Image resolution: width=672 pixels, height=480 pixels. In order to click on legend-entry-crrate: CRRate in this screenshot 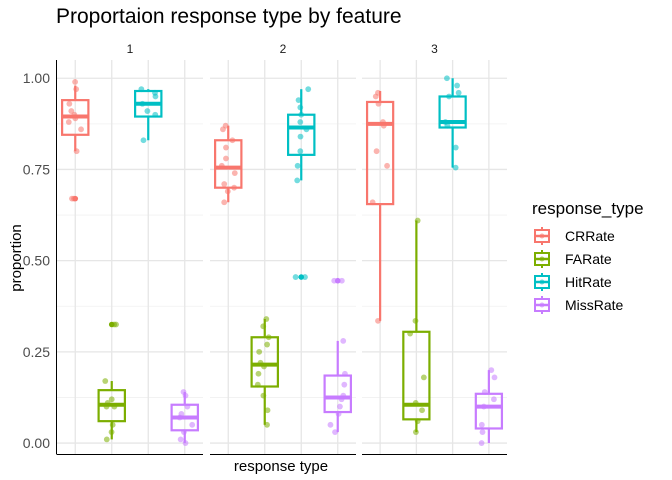, I will do `click(574, 236)`.